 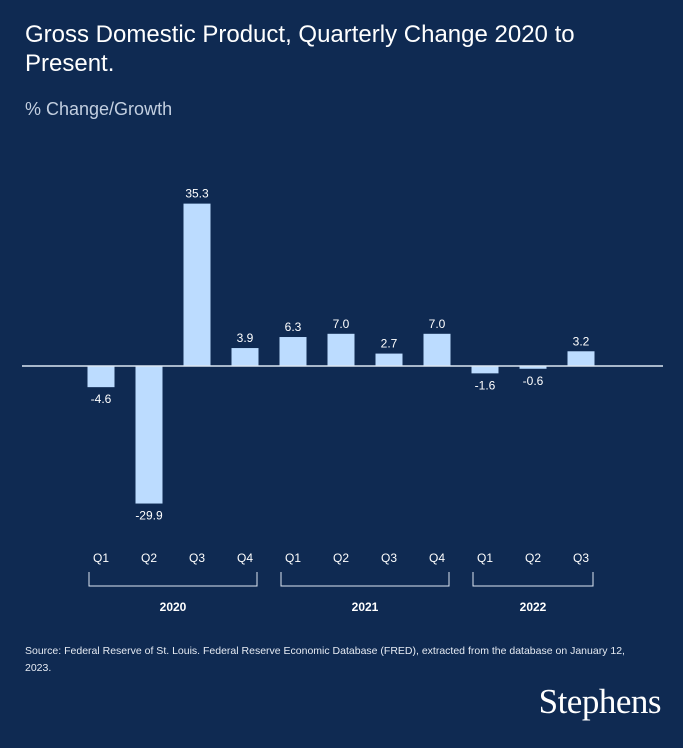 I want to click on tick-label-9: Q2, so click(x=533, y=558).